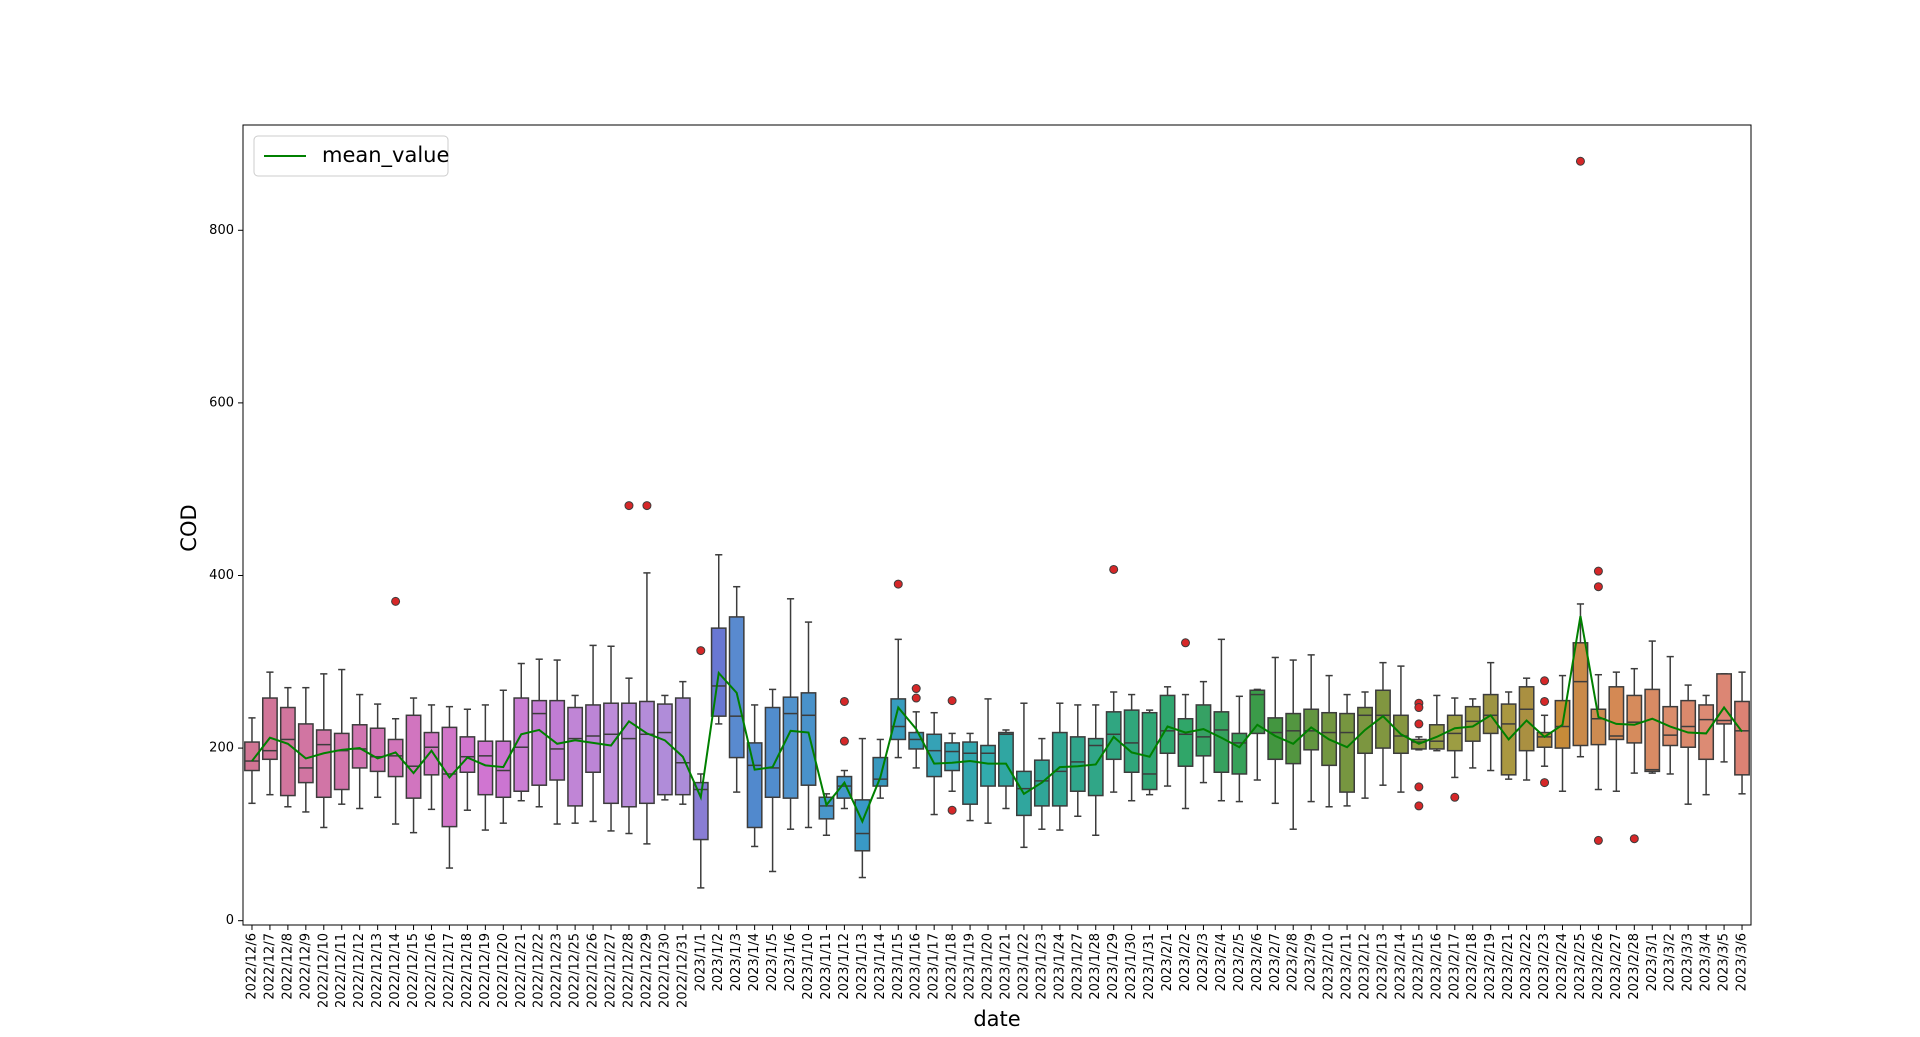 The image size is (1920, 1037). What do you see at coordinates (1436, 966) in the screenshot?
I see `x-tick-label: 2023/2/16` at bounding box center [1436, 966].